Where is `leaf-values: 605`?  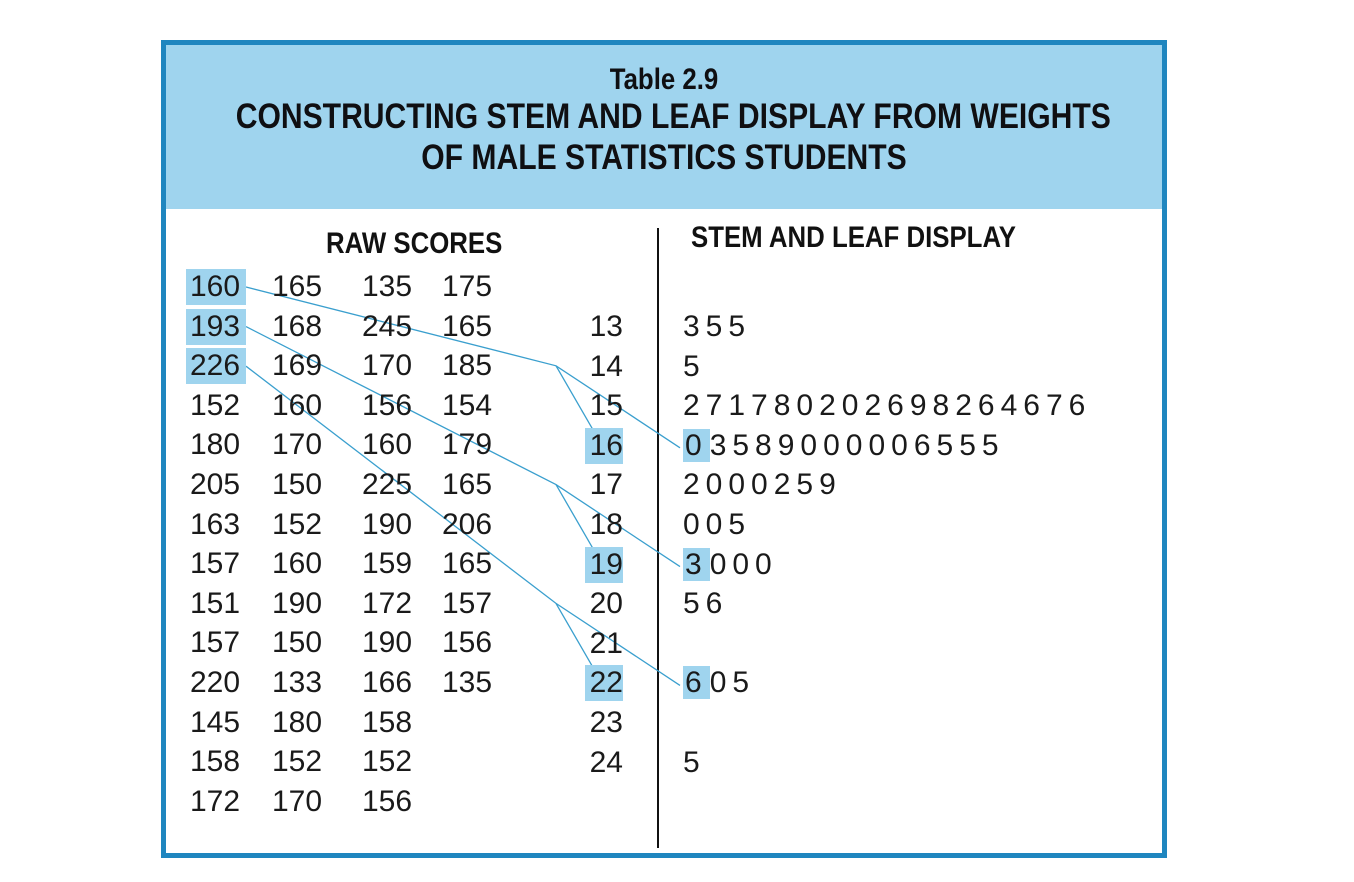 leaf-values: 605 is located at coordinates (719, 683).